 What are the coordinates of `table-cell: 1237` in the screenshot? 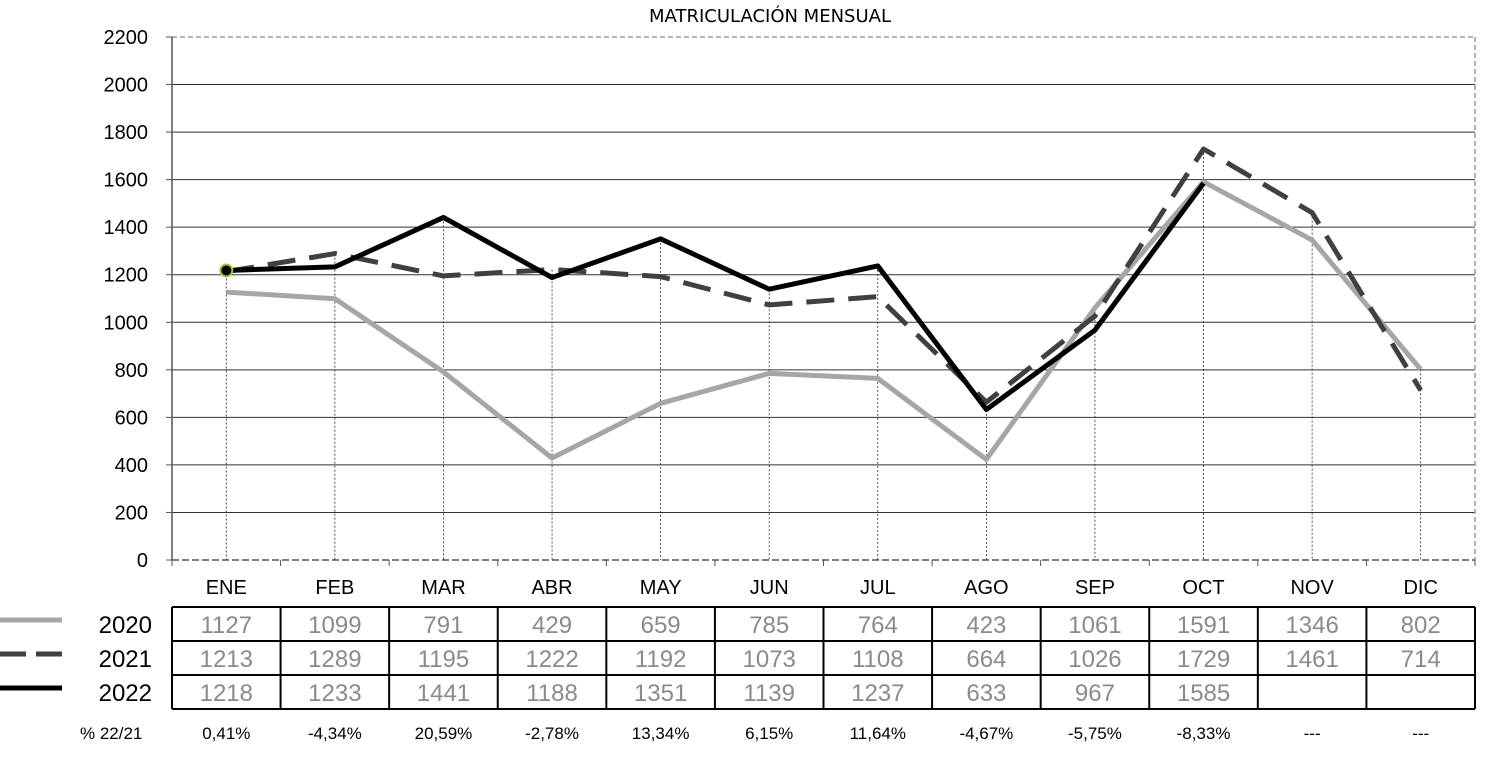 It's located at (877, 693).